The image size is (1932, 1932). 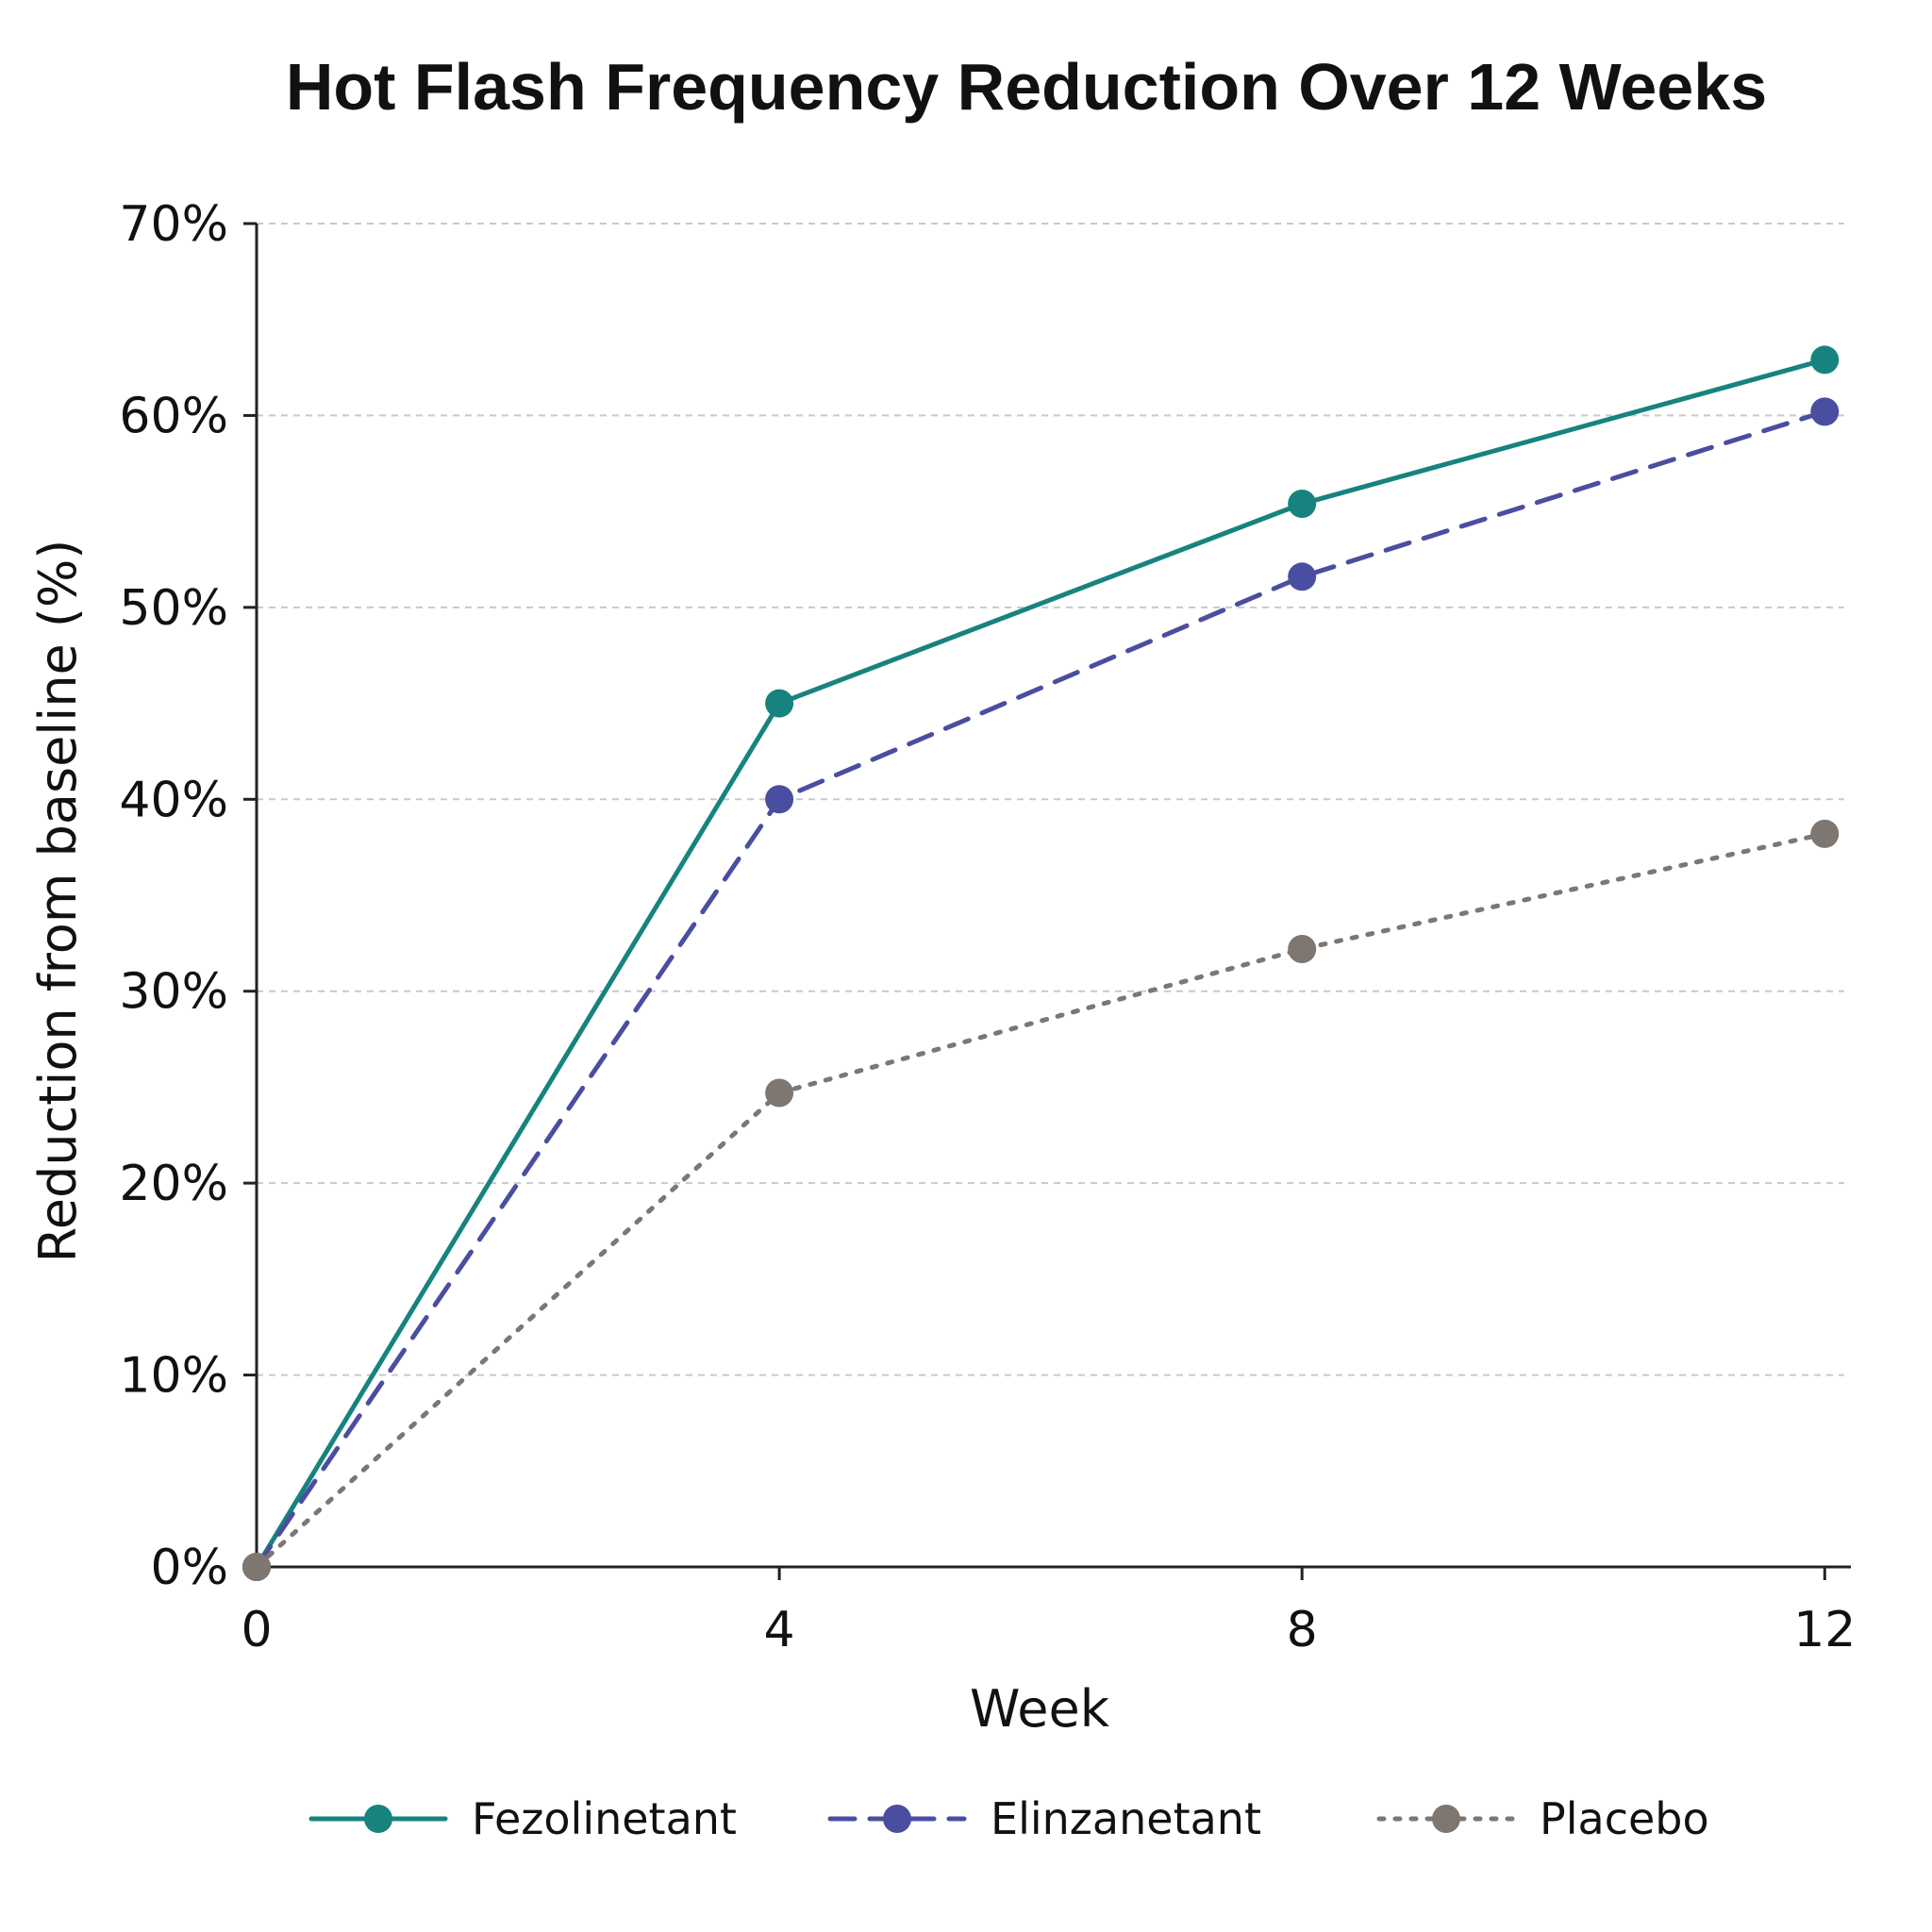 I want to click on y-tick-label: 60%, so click(x=174, y=416).